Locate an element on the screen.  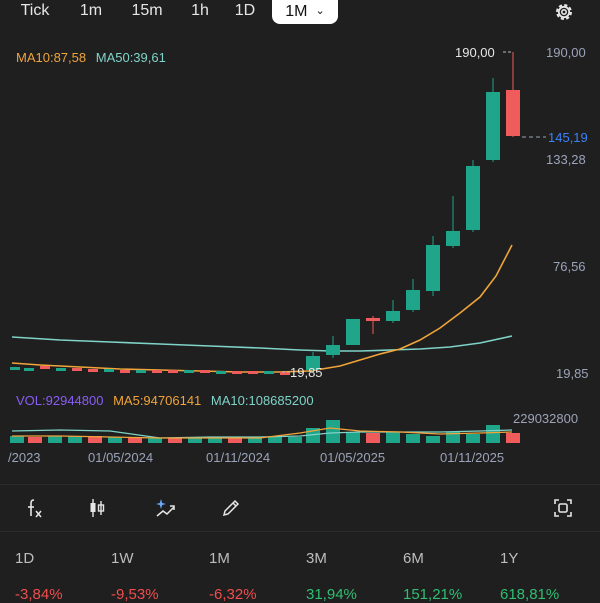
fx-icon is located at coordinates (35, 508).